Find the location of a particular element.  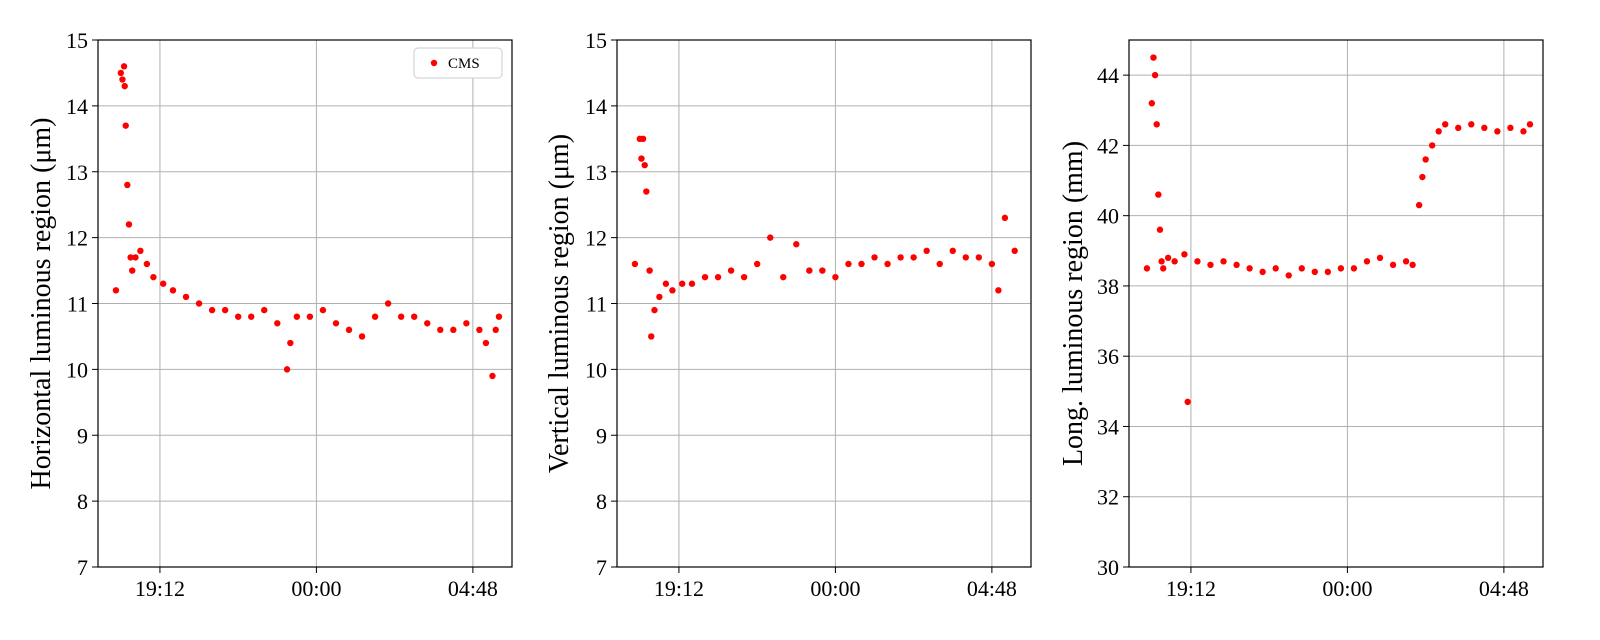

y-axis-label: Long. luminous region (mm) is located at coordinates (1073, 303).